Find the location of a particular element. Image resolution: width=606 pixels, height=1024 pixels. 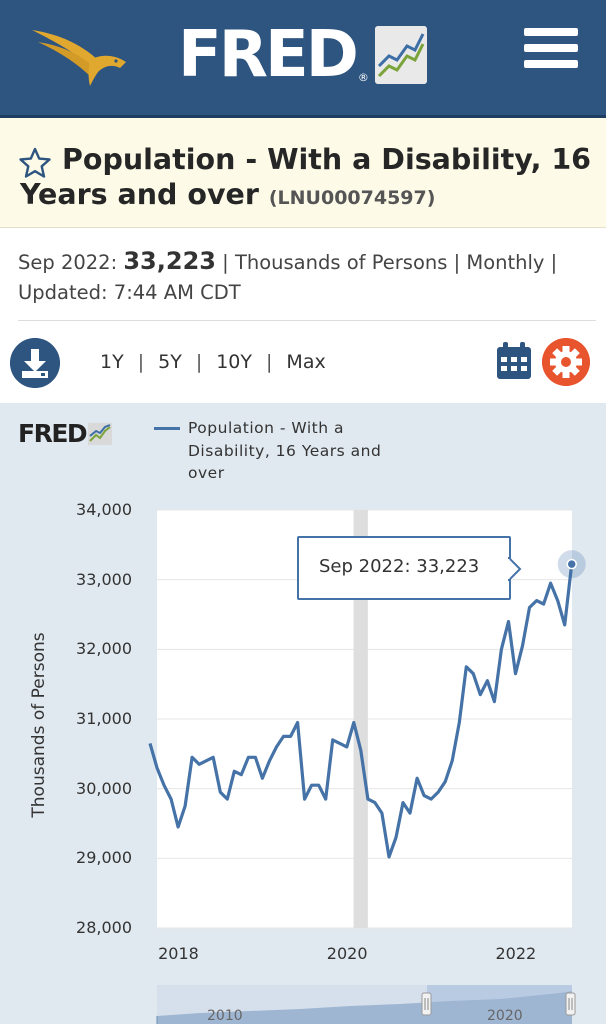

hover-point is located at coordinates (571, 564).